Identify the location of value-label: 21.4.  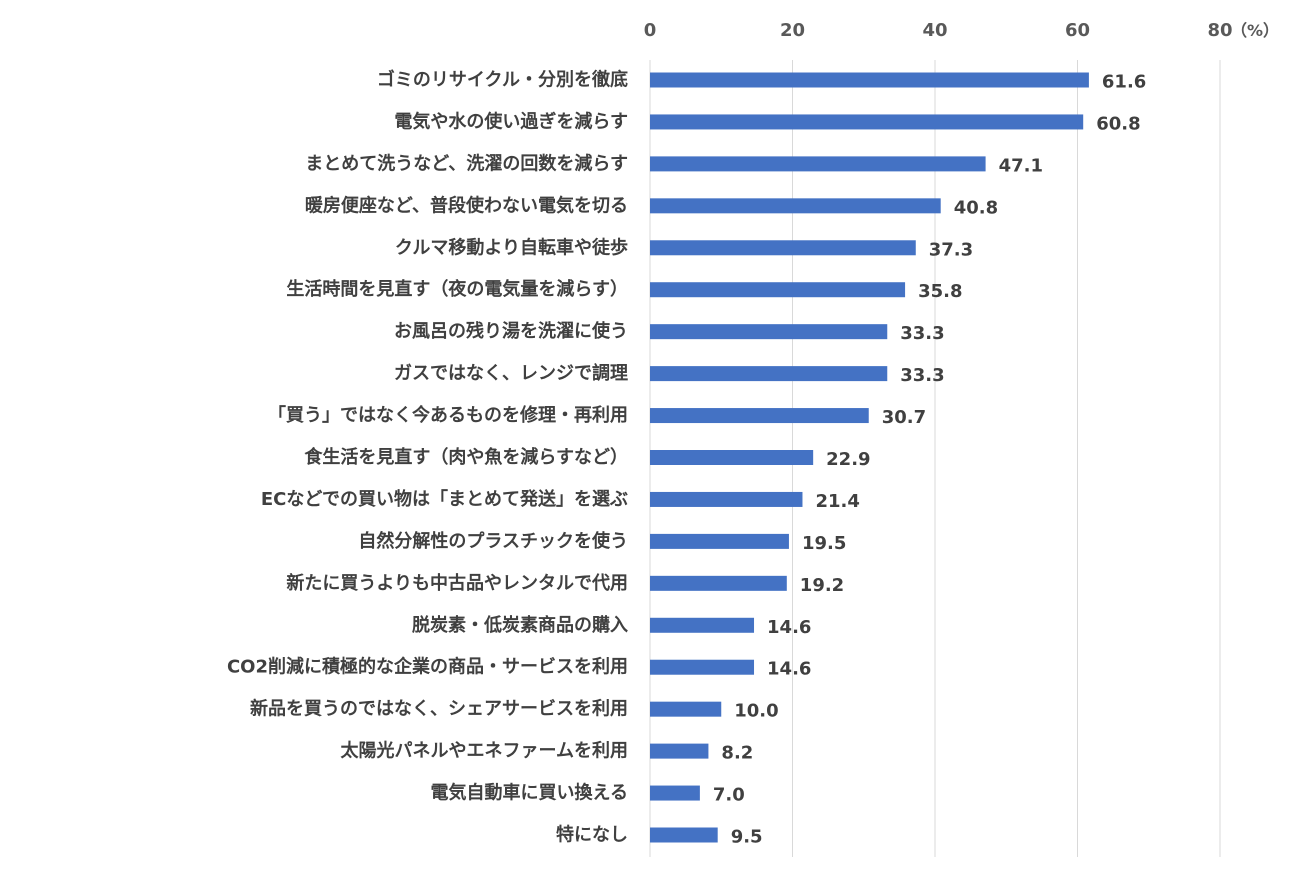
(837, 501).